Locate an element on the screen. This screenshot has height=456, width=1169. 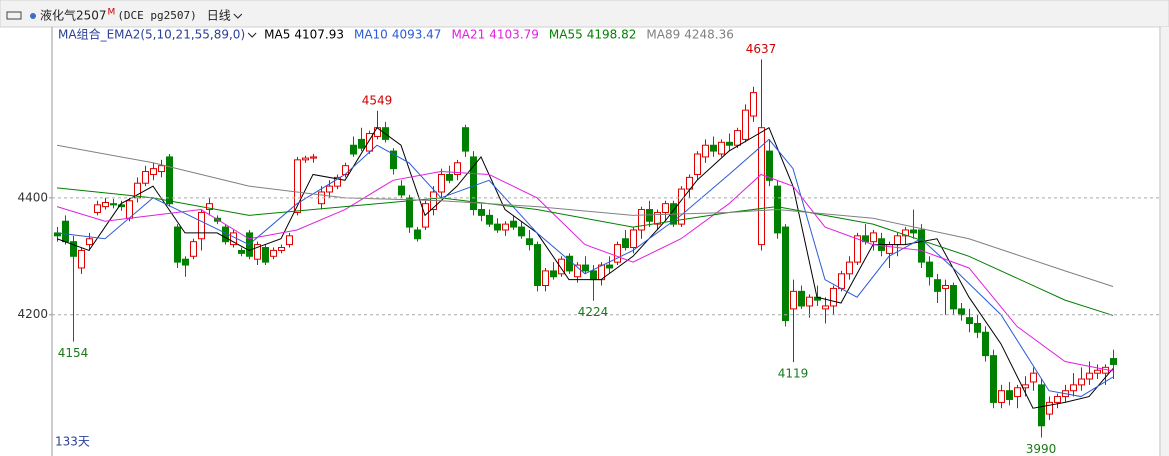
low-label: 4154 is located at coordinates (73, 353).